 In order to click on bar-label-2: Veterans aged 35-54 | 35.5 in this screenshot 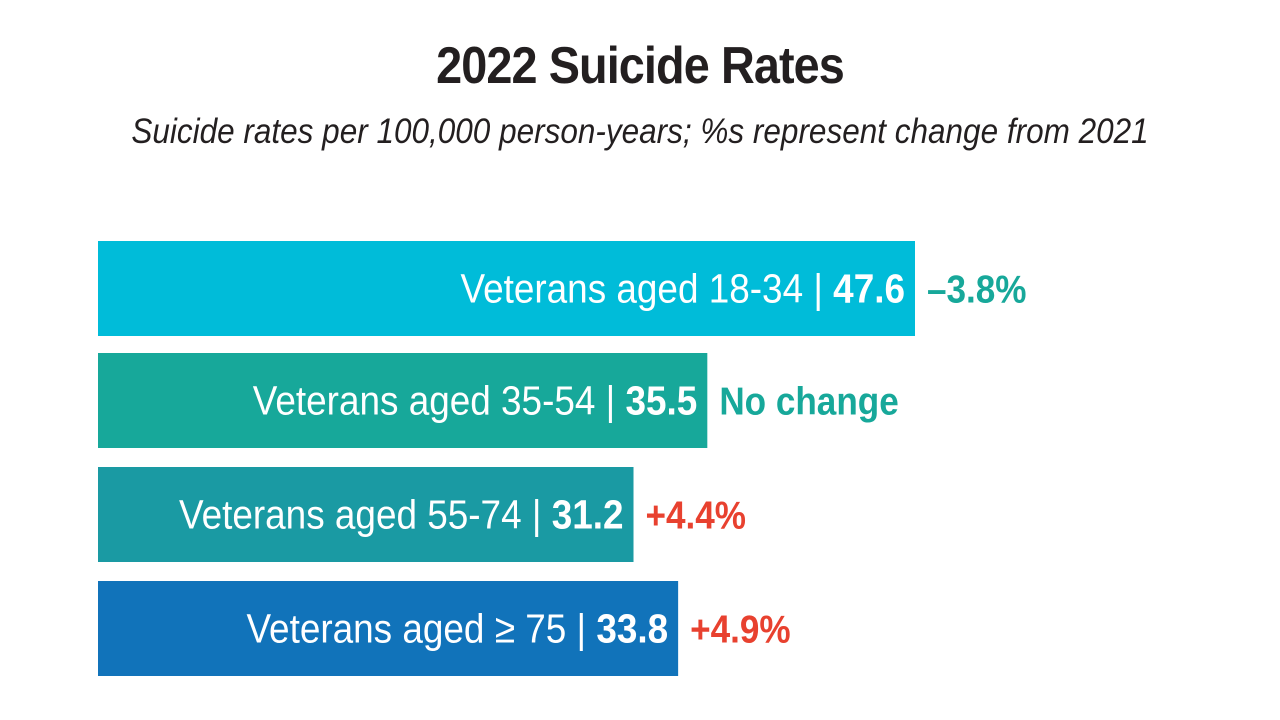, I will do `click(475, 401)`.